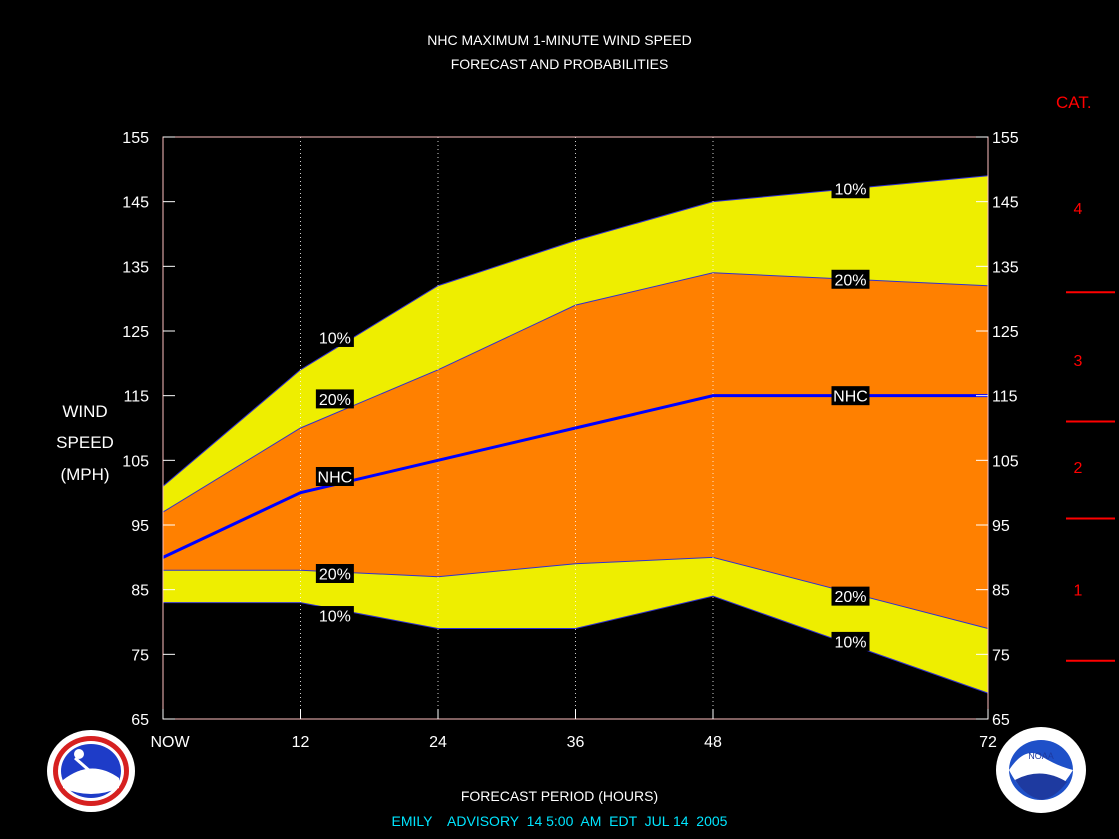 The height and width of the screenshot is (839, 1119). I want to click on annotation-label-8: 20%, so click(850, 597).